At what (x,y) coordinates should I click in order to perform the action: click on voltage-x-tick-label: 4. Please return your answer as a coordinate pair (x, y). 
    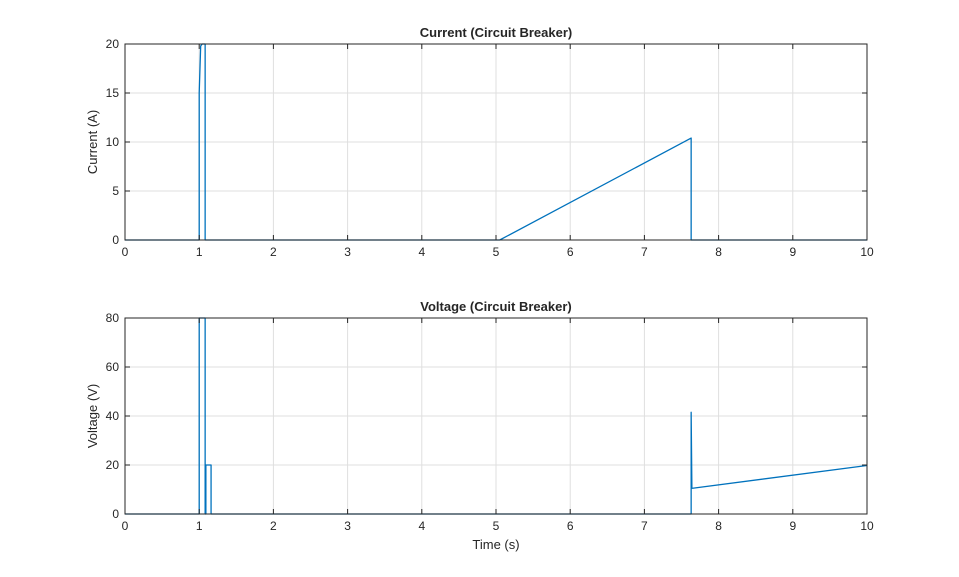
    Looking at the image, I should click on (421, 526).